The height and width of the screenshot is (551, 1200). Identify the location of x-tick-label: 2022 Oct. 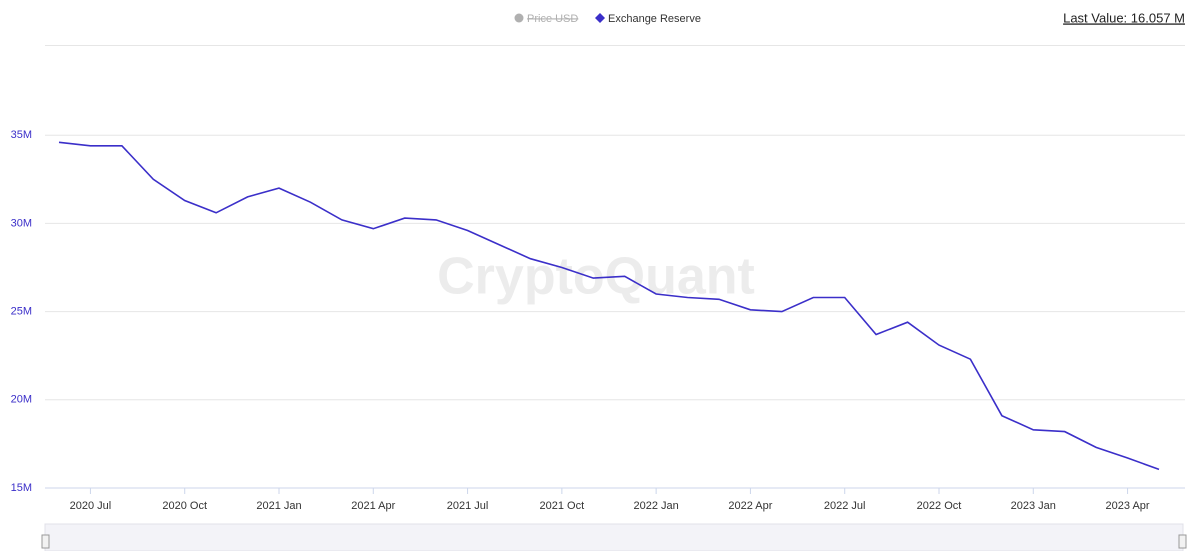
(939, 506).